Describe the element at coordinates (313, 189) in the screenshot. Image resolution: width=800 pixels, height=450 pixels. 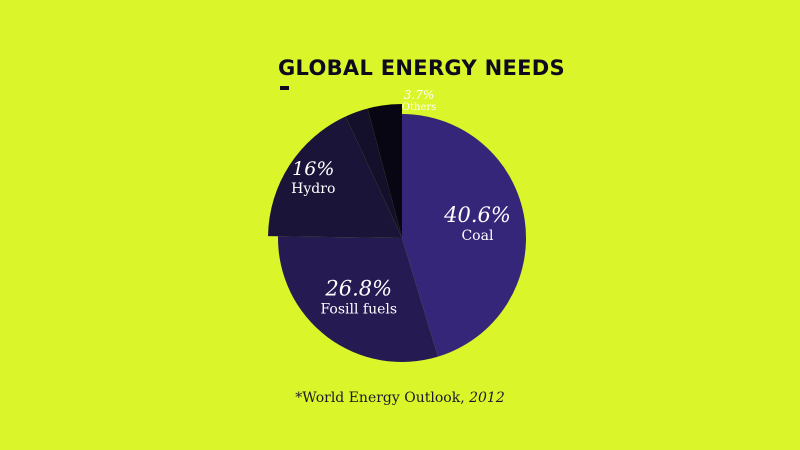
I see `pie-category-label-hydro: Hydro` at that location.